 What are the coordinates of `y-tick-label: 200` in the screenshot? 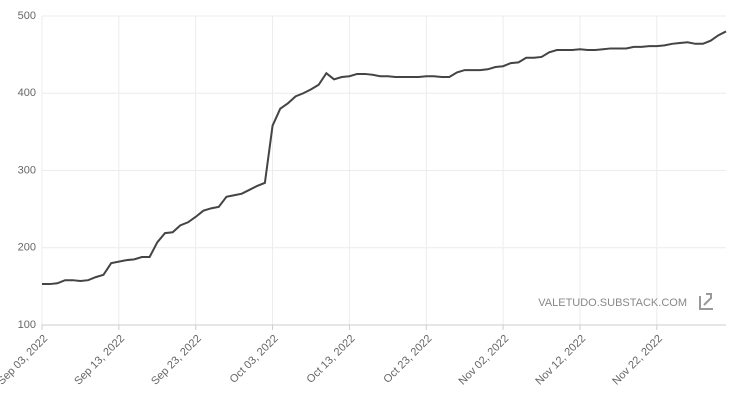 It's located at (27, 248).